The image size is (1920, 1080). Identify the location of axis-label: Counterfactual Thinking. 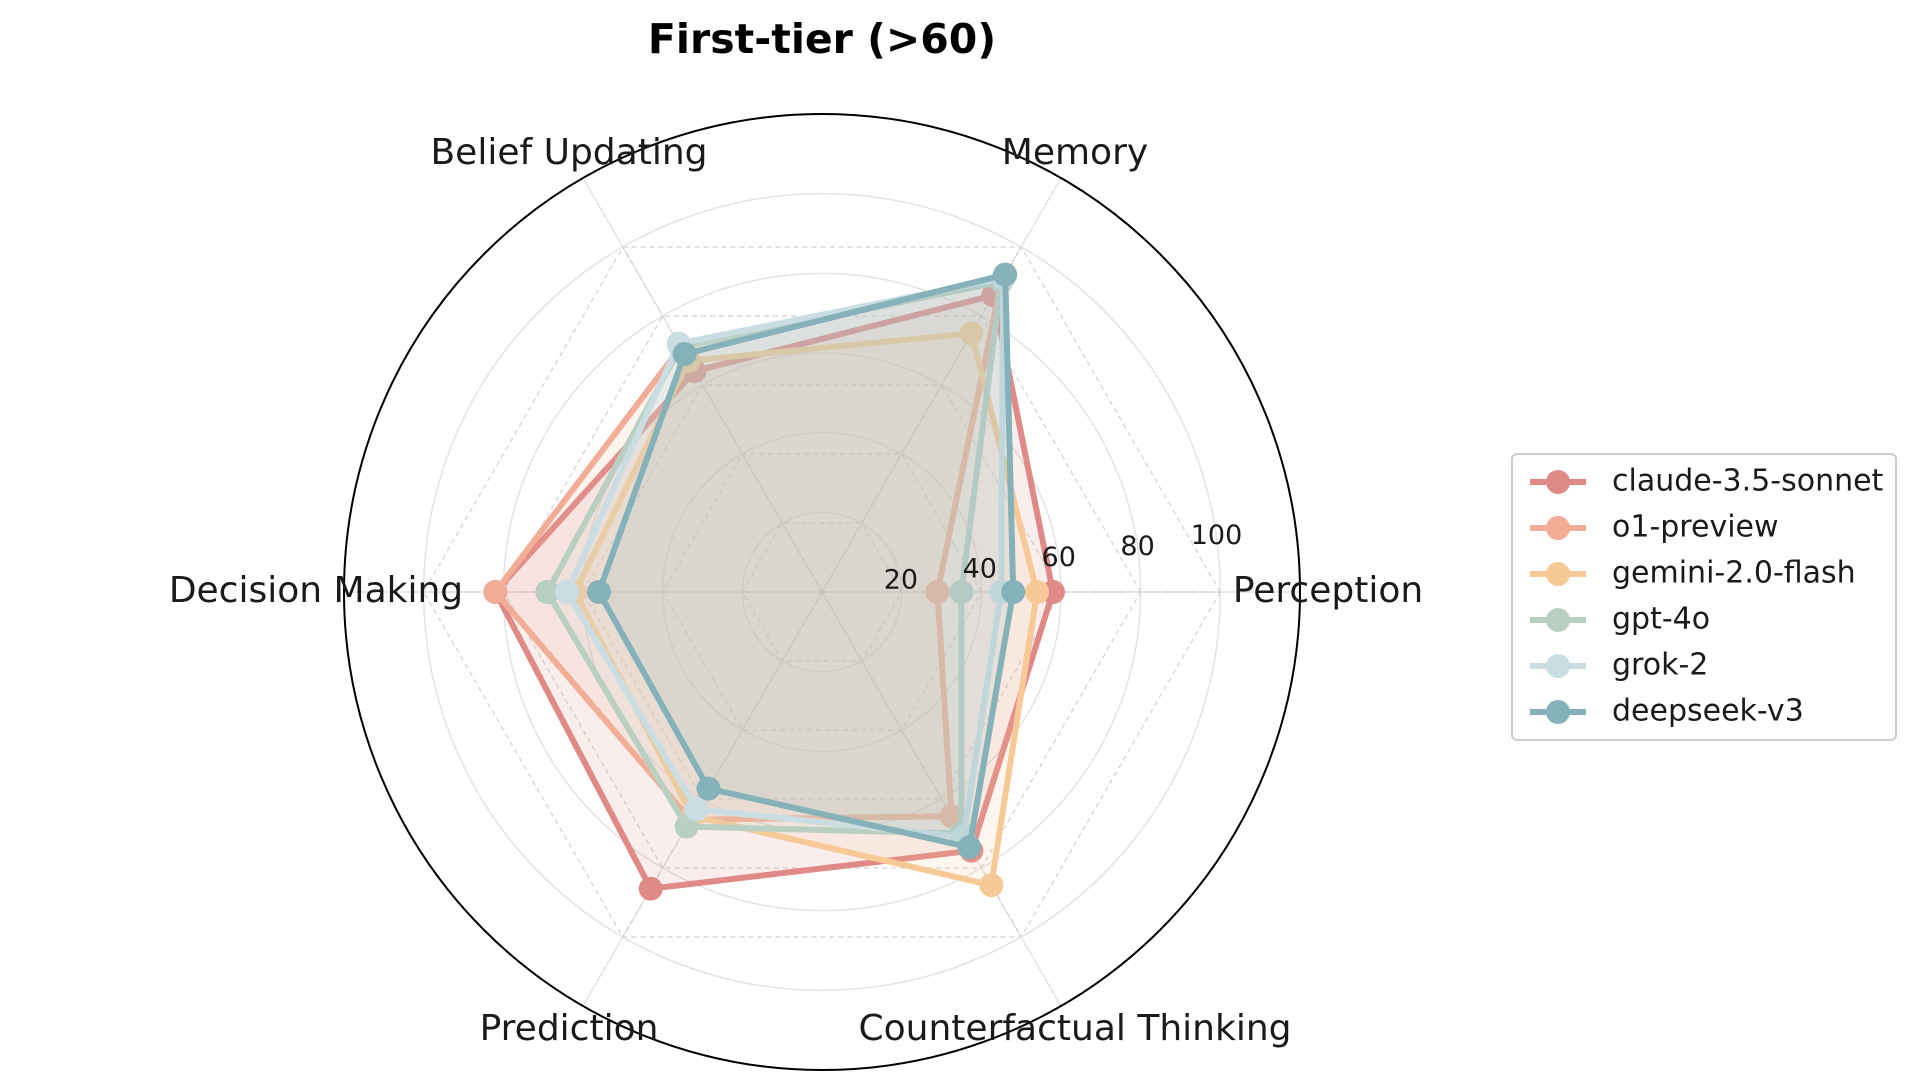
(1075, 1028).